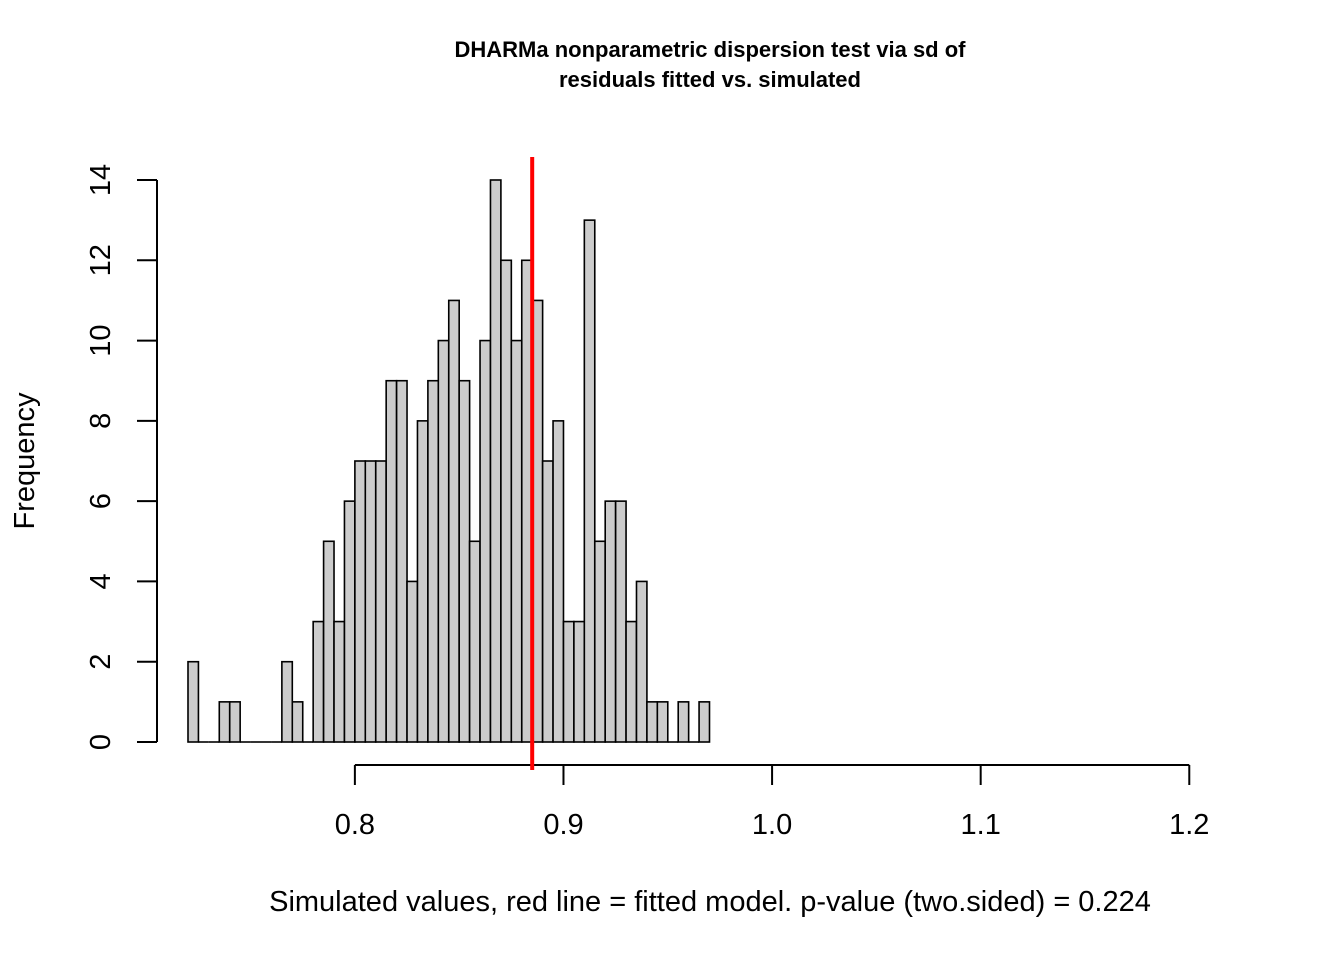  Describe the element at coordinates (101, 501) in the screenshot. I see `y-tick-label: 6` at that location.